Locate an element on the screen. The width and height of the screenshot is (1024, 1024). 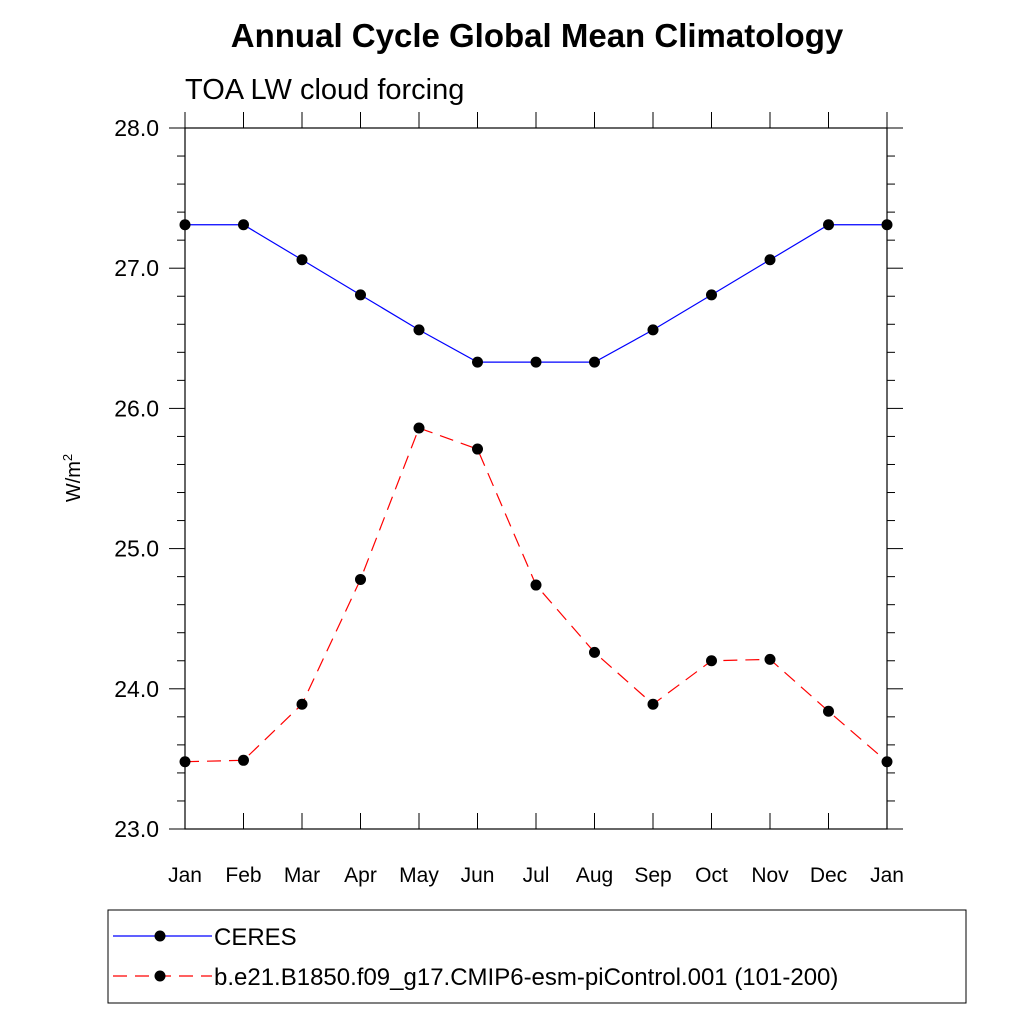
legend-box is located at coordinates (537, 956).